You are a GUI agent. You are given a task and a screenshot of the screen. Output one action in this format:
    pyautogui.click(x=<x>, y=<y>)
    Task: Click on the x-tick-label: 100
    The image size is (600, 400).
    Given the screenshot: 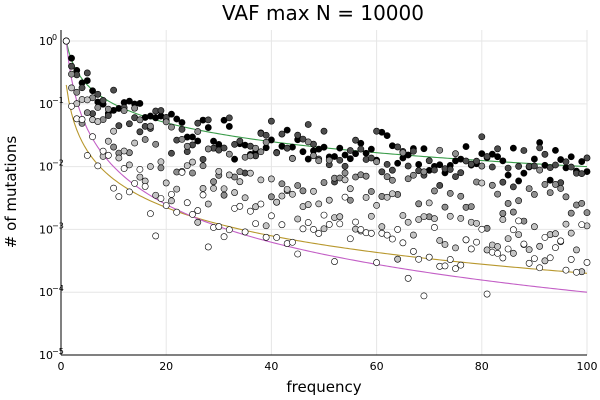 What is the action you would take?
    pyautogui.click(x=587, y=366)
    